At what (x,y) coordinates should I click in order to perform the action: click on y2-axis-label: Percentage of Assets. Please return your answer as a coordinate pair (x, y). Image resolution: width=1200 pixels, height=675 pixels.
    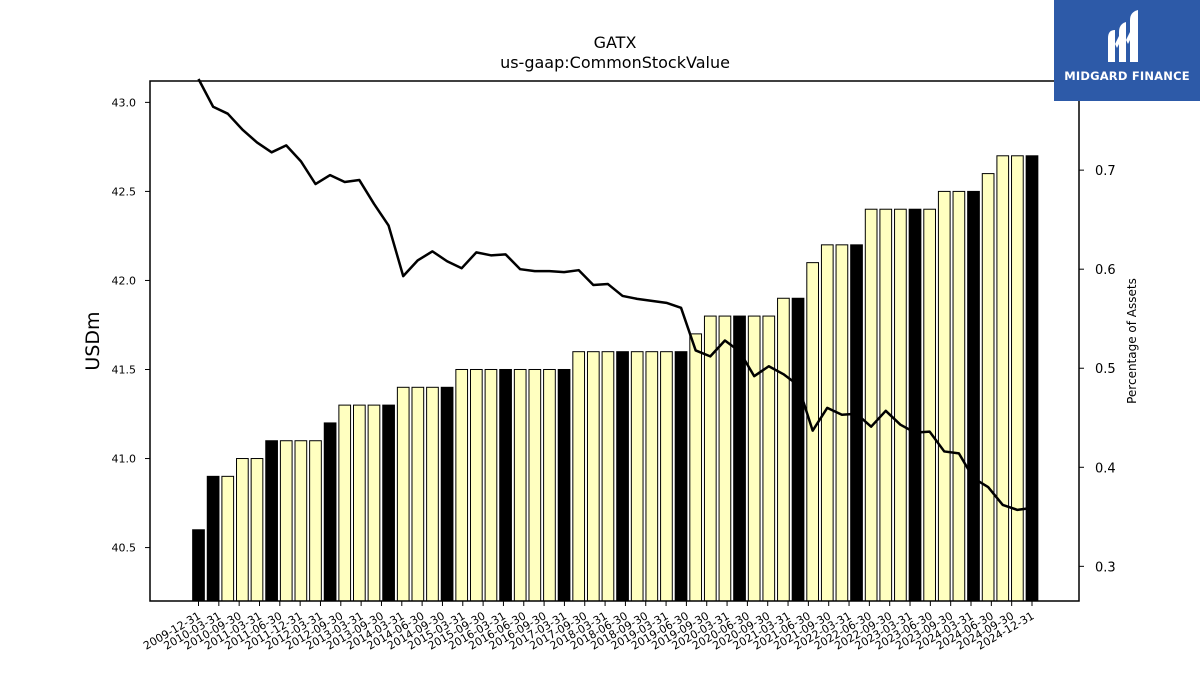
    Looking at the image, I should click on (1132, 341).